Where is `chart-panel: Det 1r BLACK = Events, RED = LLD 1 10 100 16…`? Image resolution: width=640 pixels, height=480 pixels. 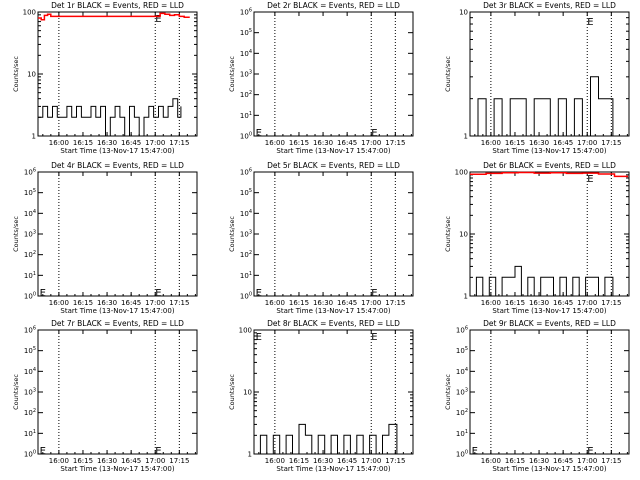 chart-panel: Det 1r BLACK = Events, RED = LLD 1 10 100 16… is located at coordinates (105, 78).